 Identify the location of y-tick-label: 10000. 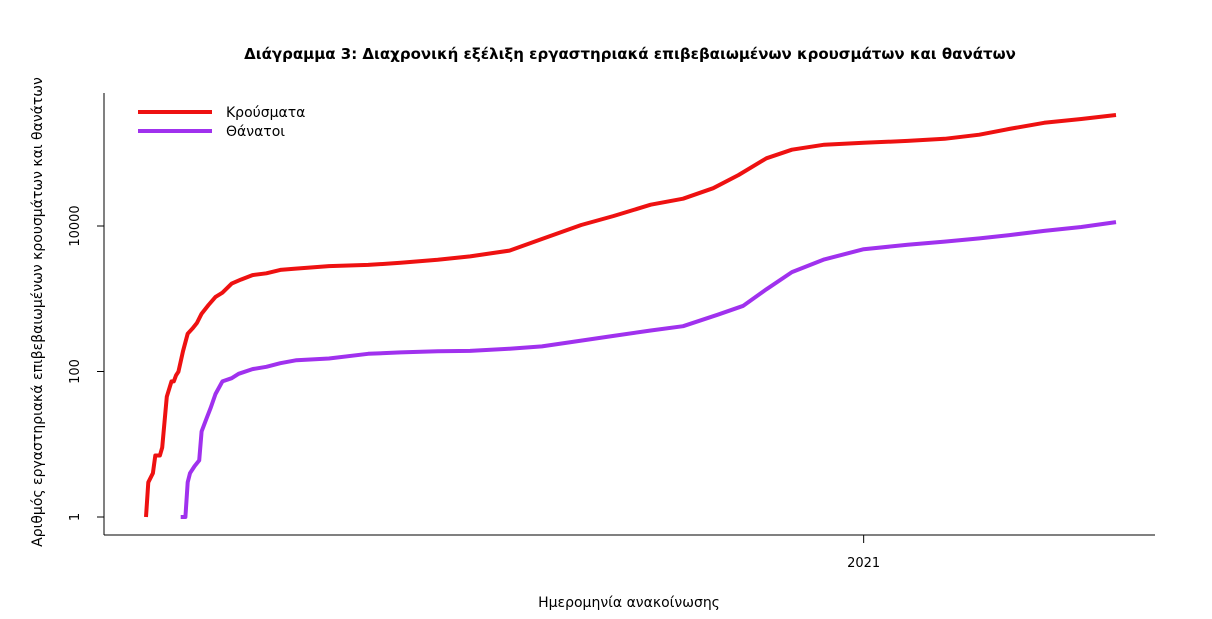
(75, 225).